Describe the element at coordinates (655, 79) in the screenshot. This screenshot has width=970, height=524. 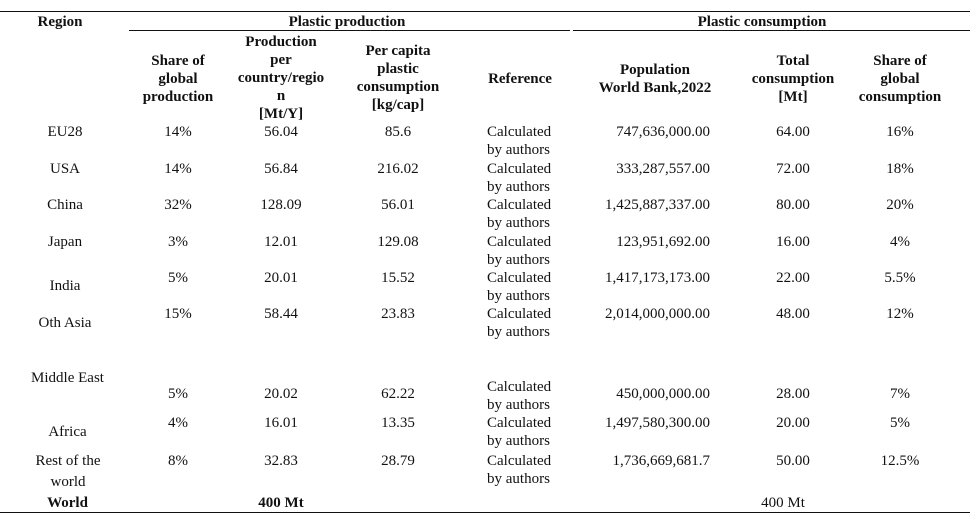
I see `header-population: Population World Bank,2022` at that location.